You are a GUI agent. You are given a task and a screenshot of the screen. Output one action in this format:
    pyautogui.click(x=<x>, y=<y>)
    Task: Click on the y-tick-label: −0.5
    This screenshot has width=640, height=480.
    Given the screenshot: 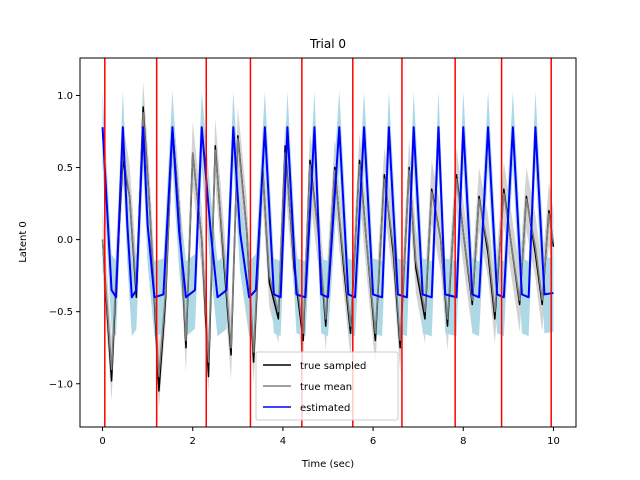 What is the action you would take?
    pyautogui.click(x=61, y=312)
    